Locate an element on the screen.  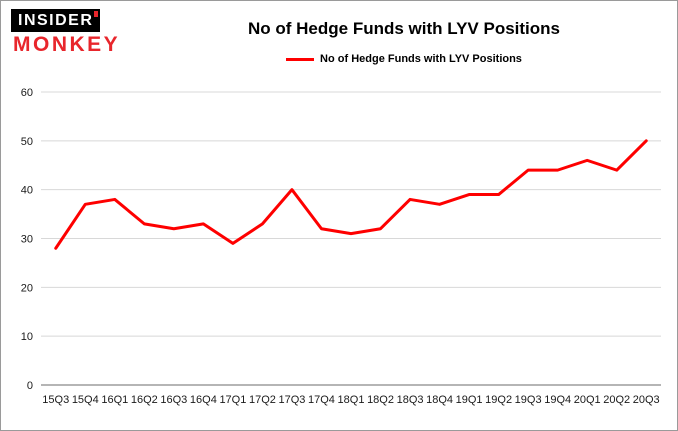
legend-line-swatch is located at coordinates (300, 59).